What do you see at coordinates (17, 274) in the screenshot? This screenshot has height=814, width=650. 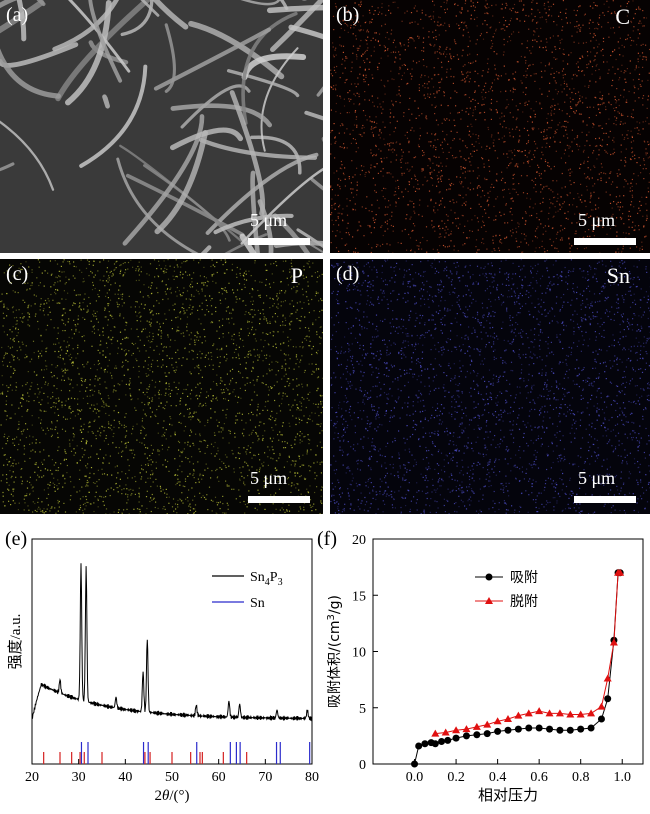 I see `panel-label-c: (c)` at bounding box center [17, 274].